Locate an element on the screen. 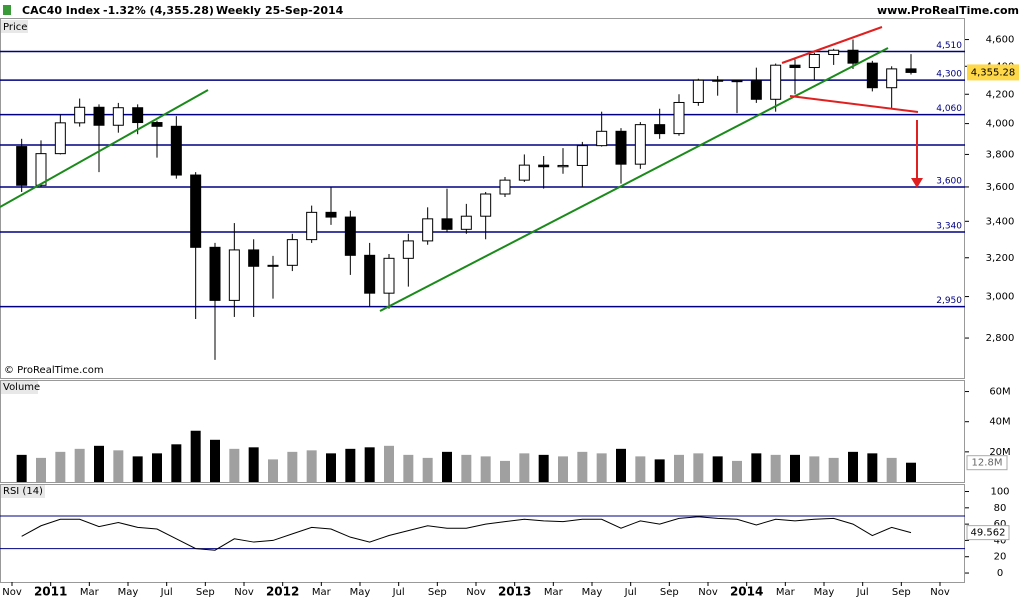 Image resolution: width=1024 pixels, height=600 pixels. y-tick-label: 2,800 is located at coordinates (1000, 338).